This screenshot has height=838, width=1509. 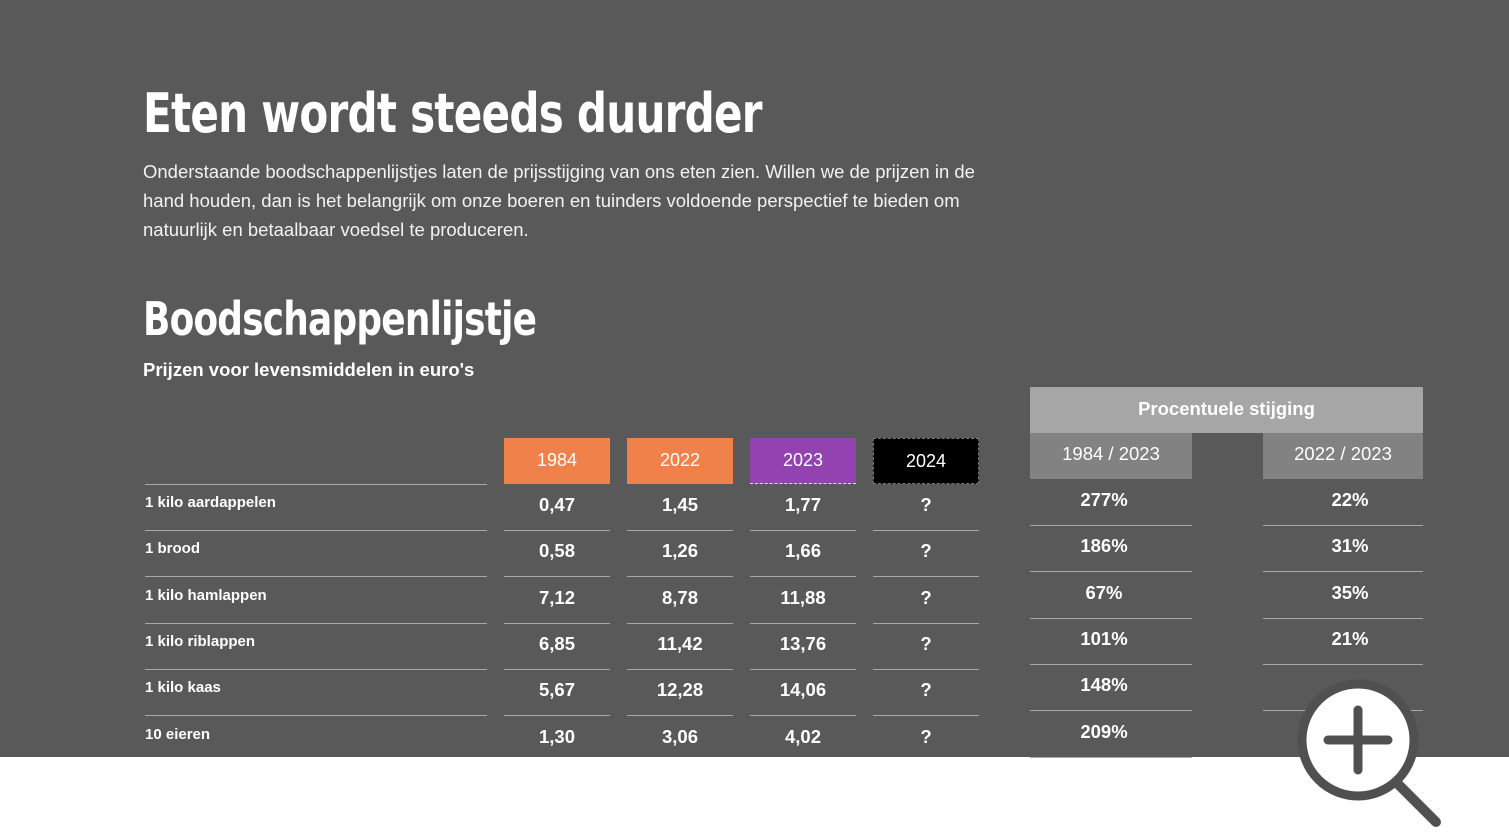 I want to click on year-header-2022: 2022, so click(x=680, y=461).